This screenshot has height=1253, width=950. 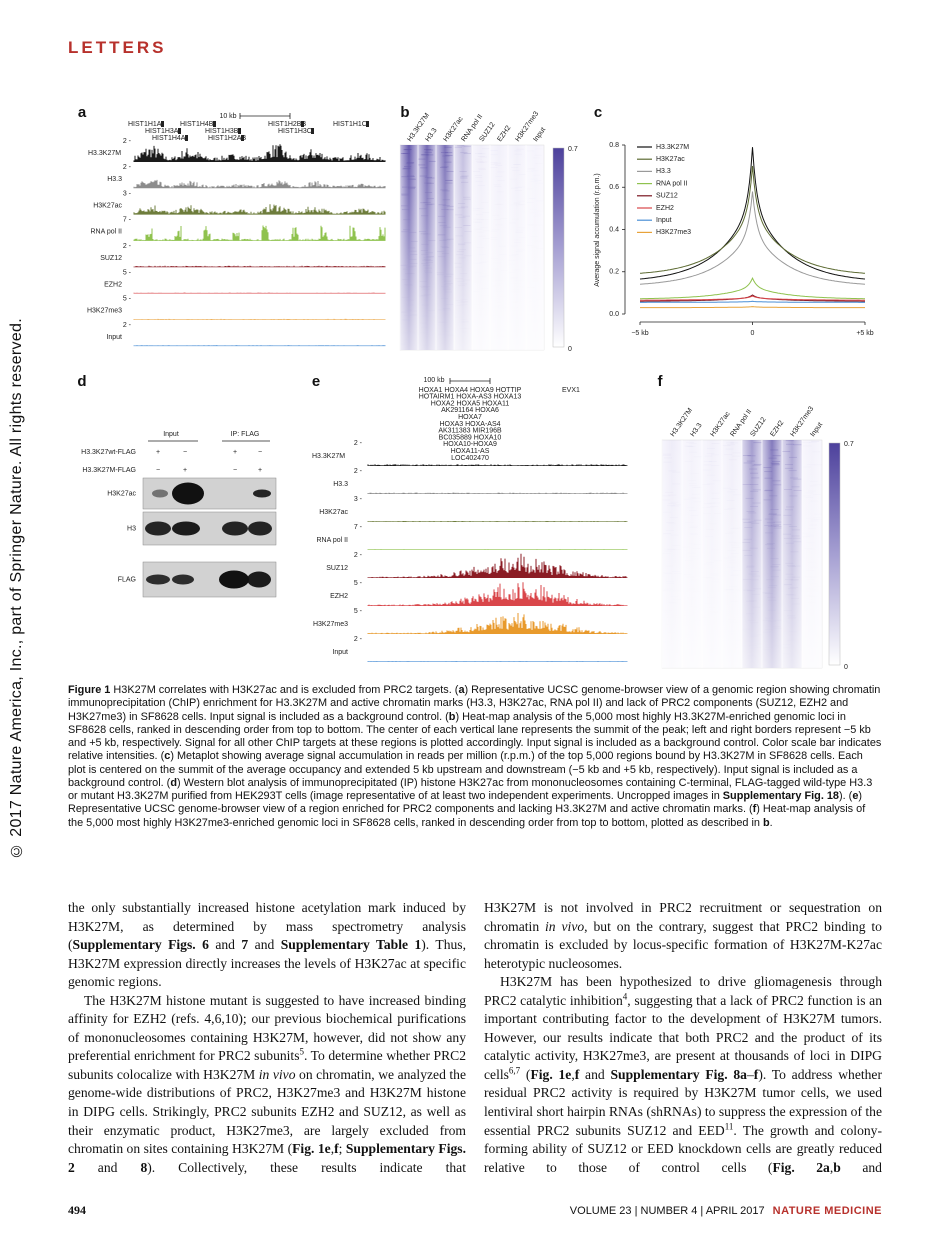 I want to click on text-run: Supplementary Figs. 2, so click(x=267, y=1158).